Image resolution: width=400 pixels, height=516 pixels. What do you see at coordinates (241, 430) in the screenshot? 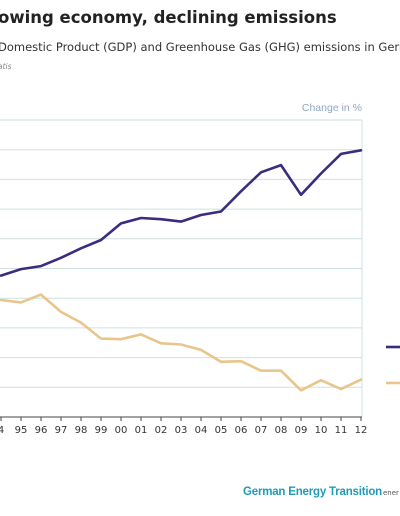
I see `x-tick-label: 06` at bounding box center [241, 430].